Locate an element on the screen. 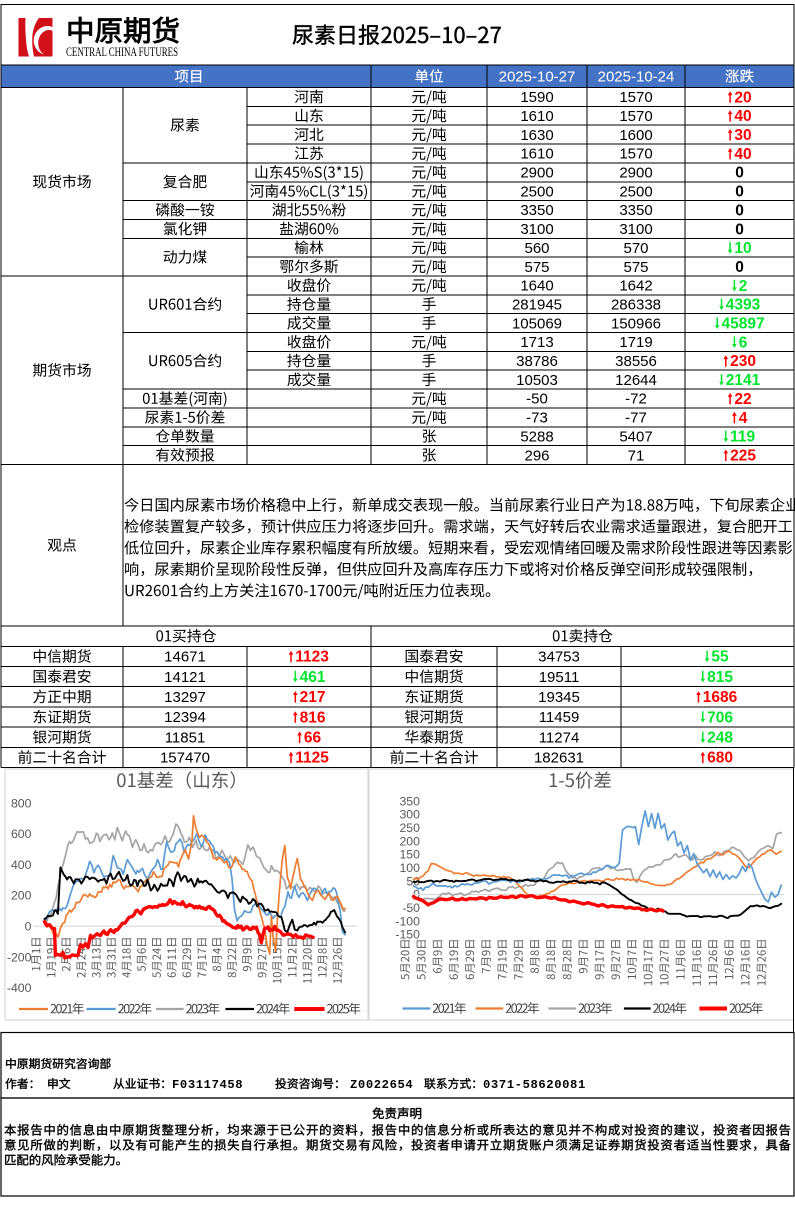 This screenshot has width=795, height=1213. svg-text: 217 is located at coordinates (313, 697).